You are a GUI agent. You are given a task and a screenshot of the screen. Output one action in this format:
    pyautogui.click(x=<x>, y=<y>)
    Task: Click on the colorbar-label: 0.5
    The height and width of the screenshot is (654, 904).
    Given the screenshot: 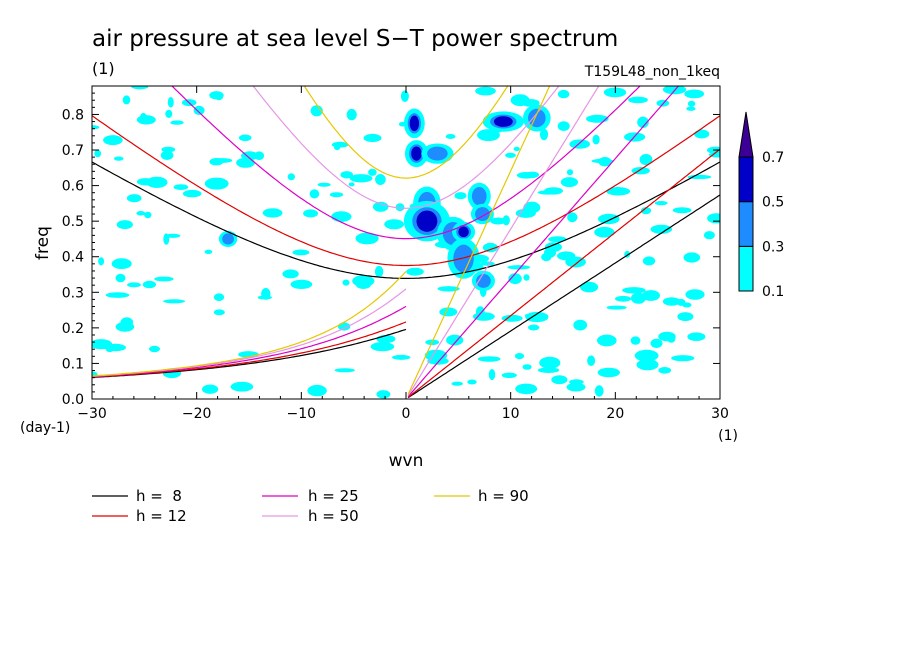 What is the action you would take?
    pyautogui.click(x=773, y=203)
    